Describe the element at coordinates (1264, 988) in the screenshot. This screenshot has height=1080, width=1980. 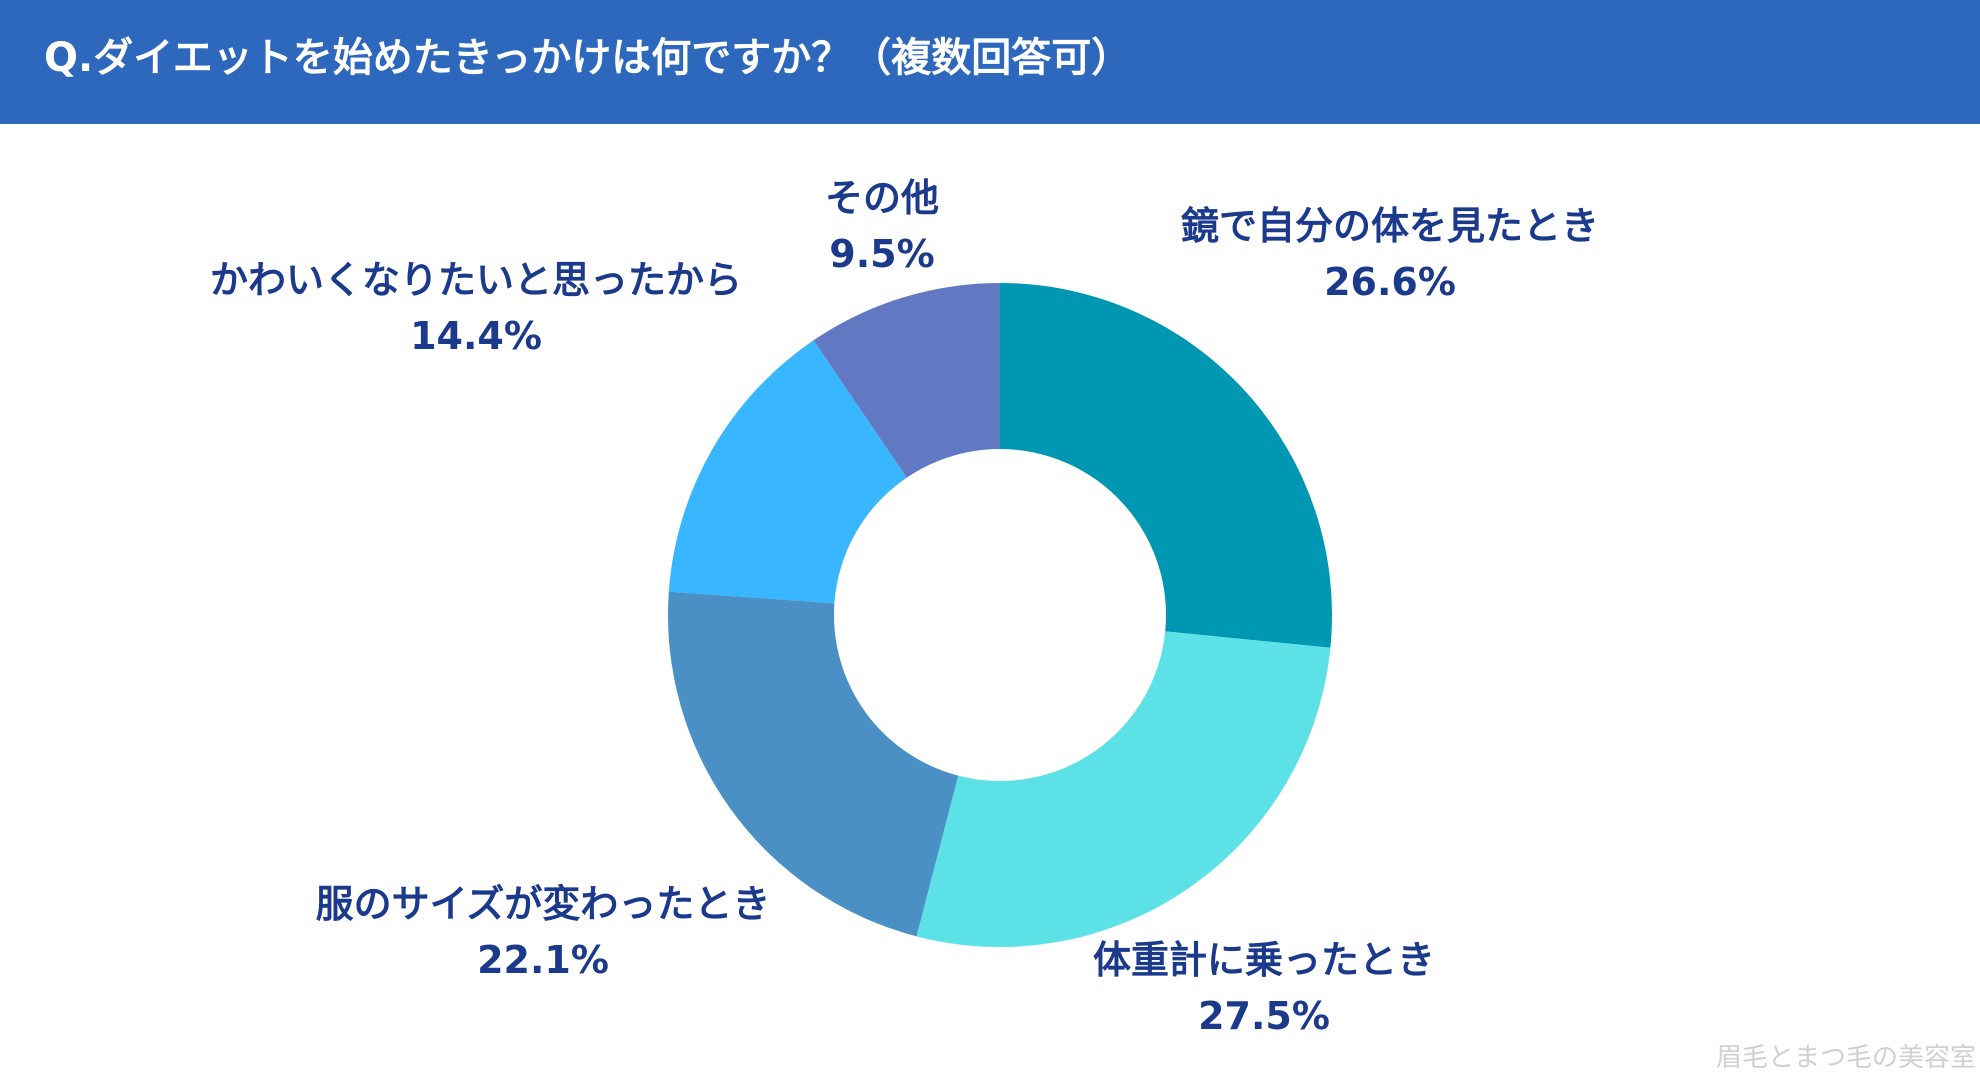
I see `slice-label-scale: 体重計に乗ったとき 27.5%` at that location.